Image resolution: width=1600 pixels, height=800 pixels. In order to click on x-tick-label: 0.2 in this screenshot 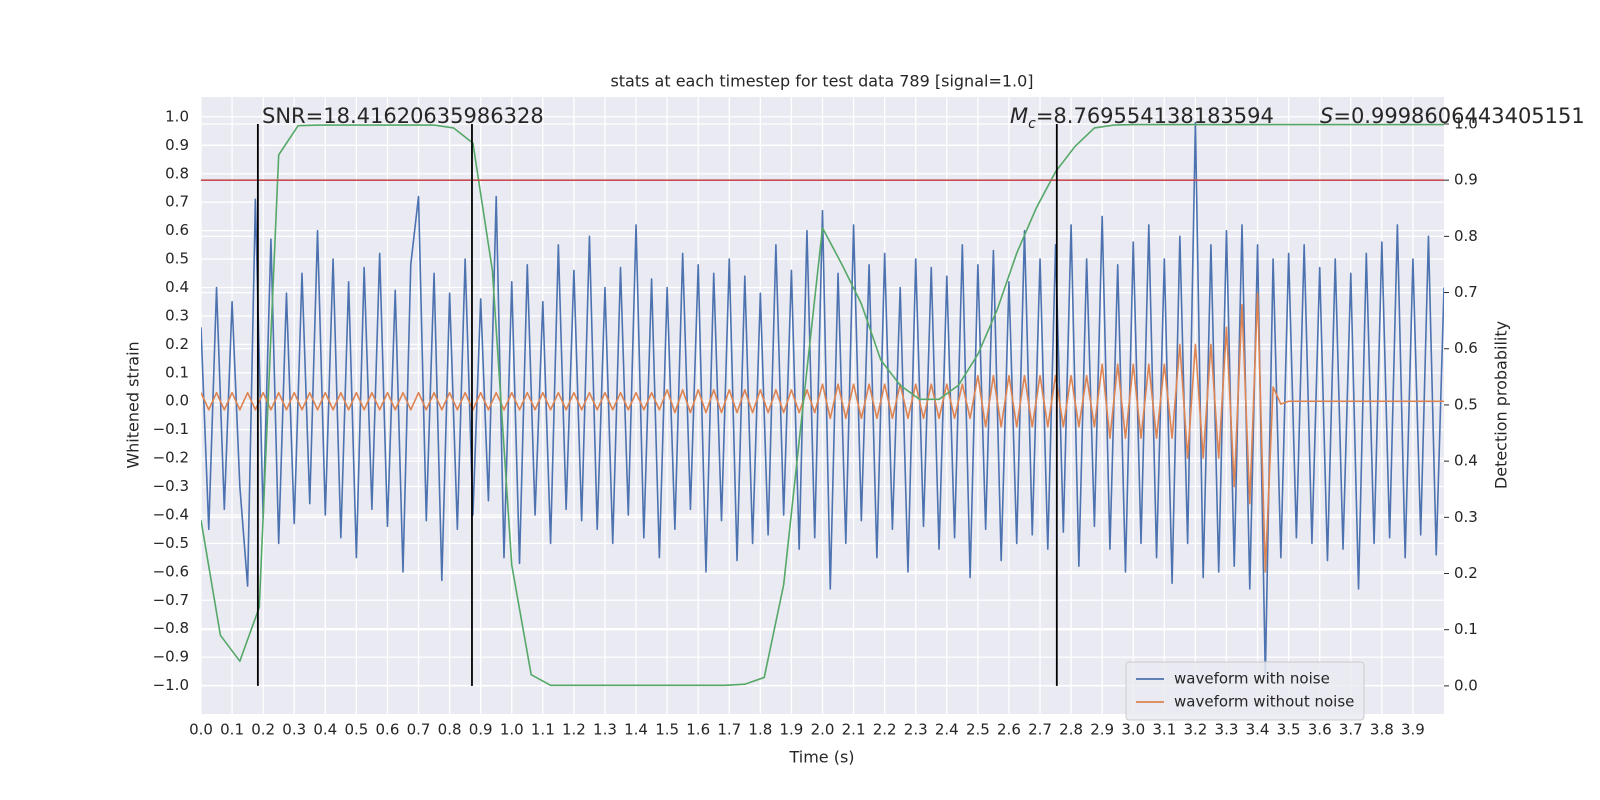, I will do `click(263, 730)`.